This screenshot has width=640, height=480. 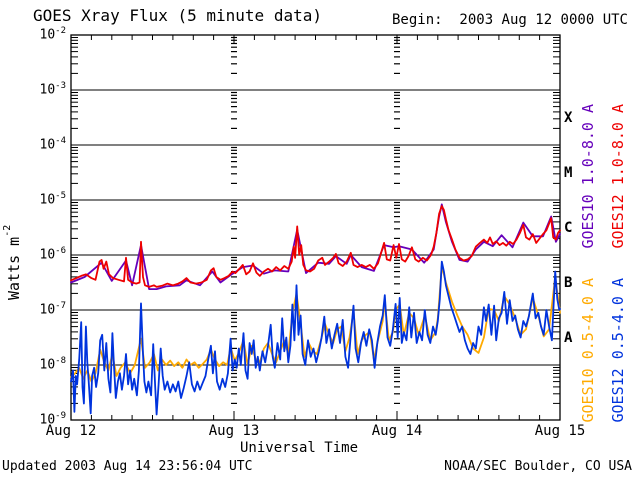 What do you see at coordinates (53, 254) in the screenshot?
I see `y-tick-label: 10⁻⁶` at bounding box center [53, 254].